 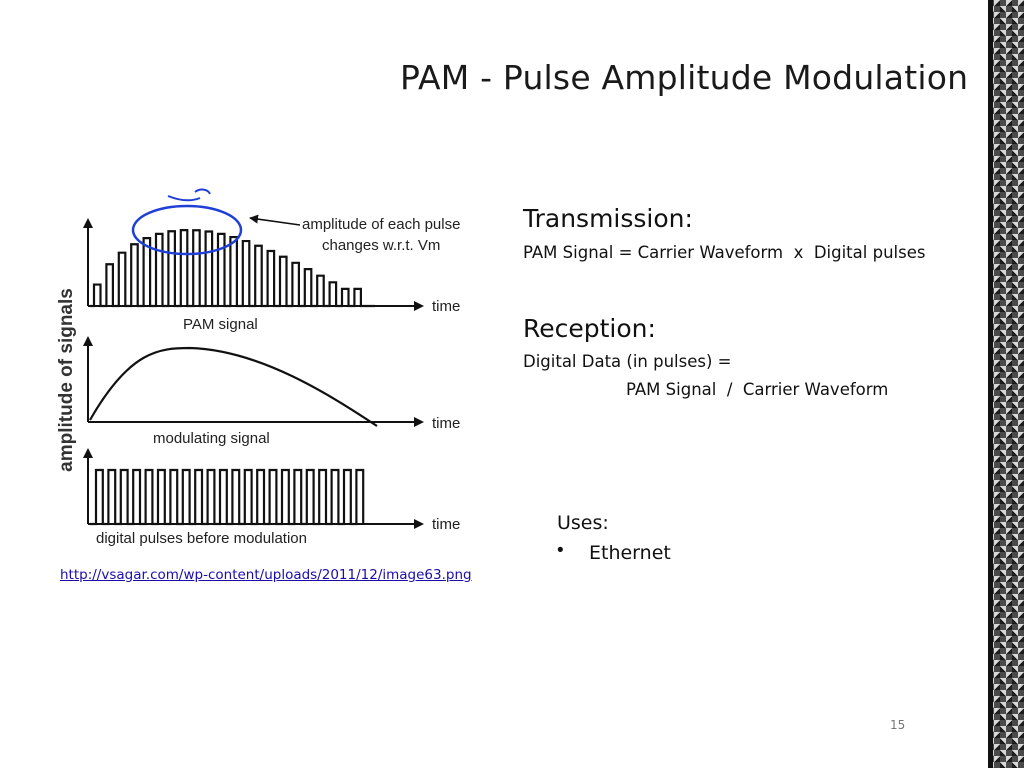 What do you see at coordinates (233, 386) in the screenshot?
I see `modulating-waveform` at bounding box center [233, 386].